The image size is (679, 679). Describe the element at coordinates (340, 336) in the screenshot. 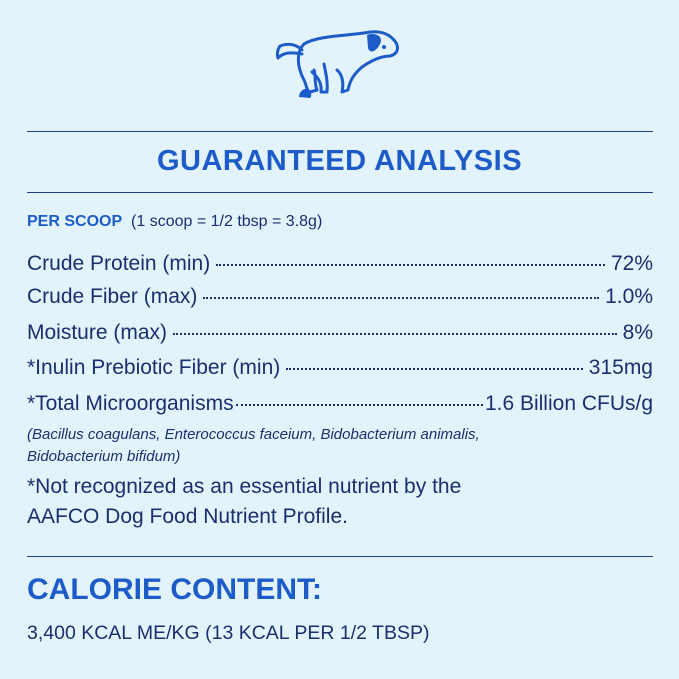

I see `analysis-row: Moisture (max) 8%` at that location.